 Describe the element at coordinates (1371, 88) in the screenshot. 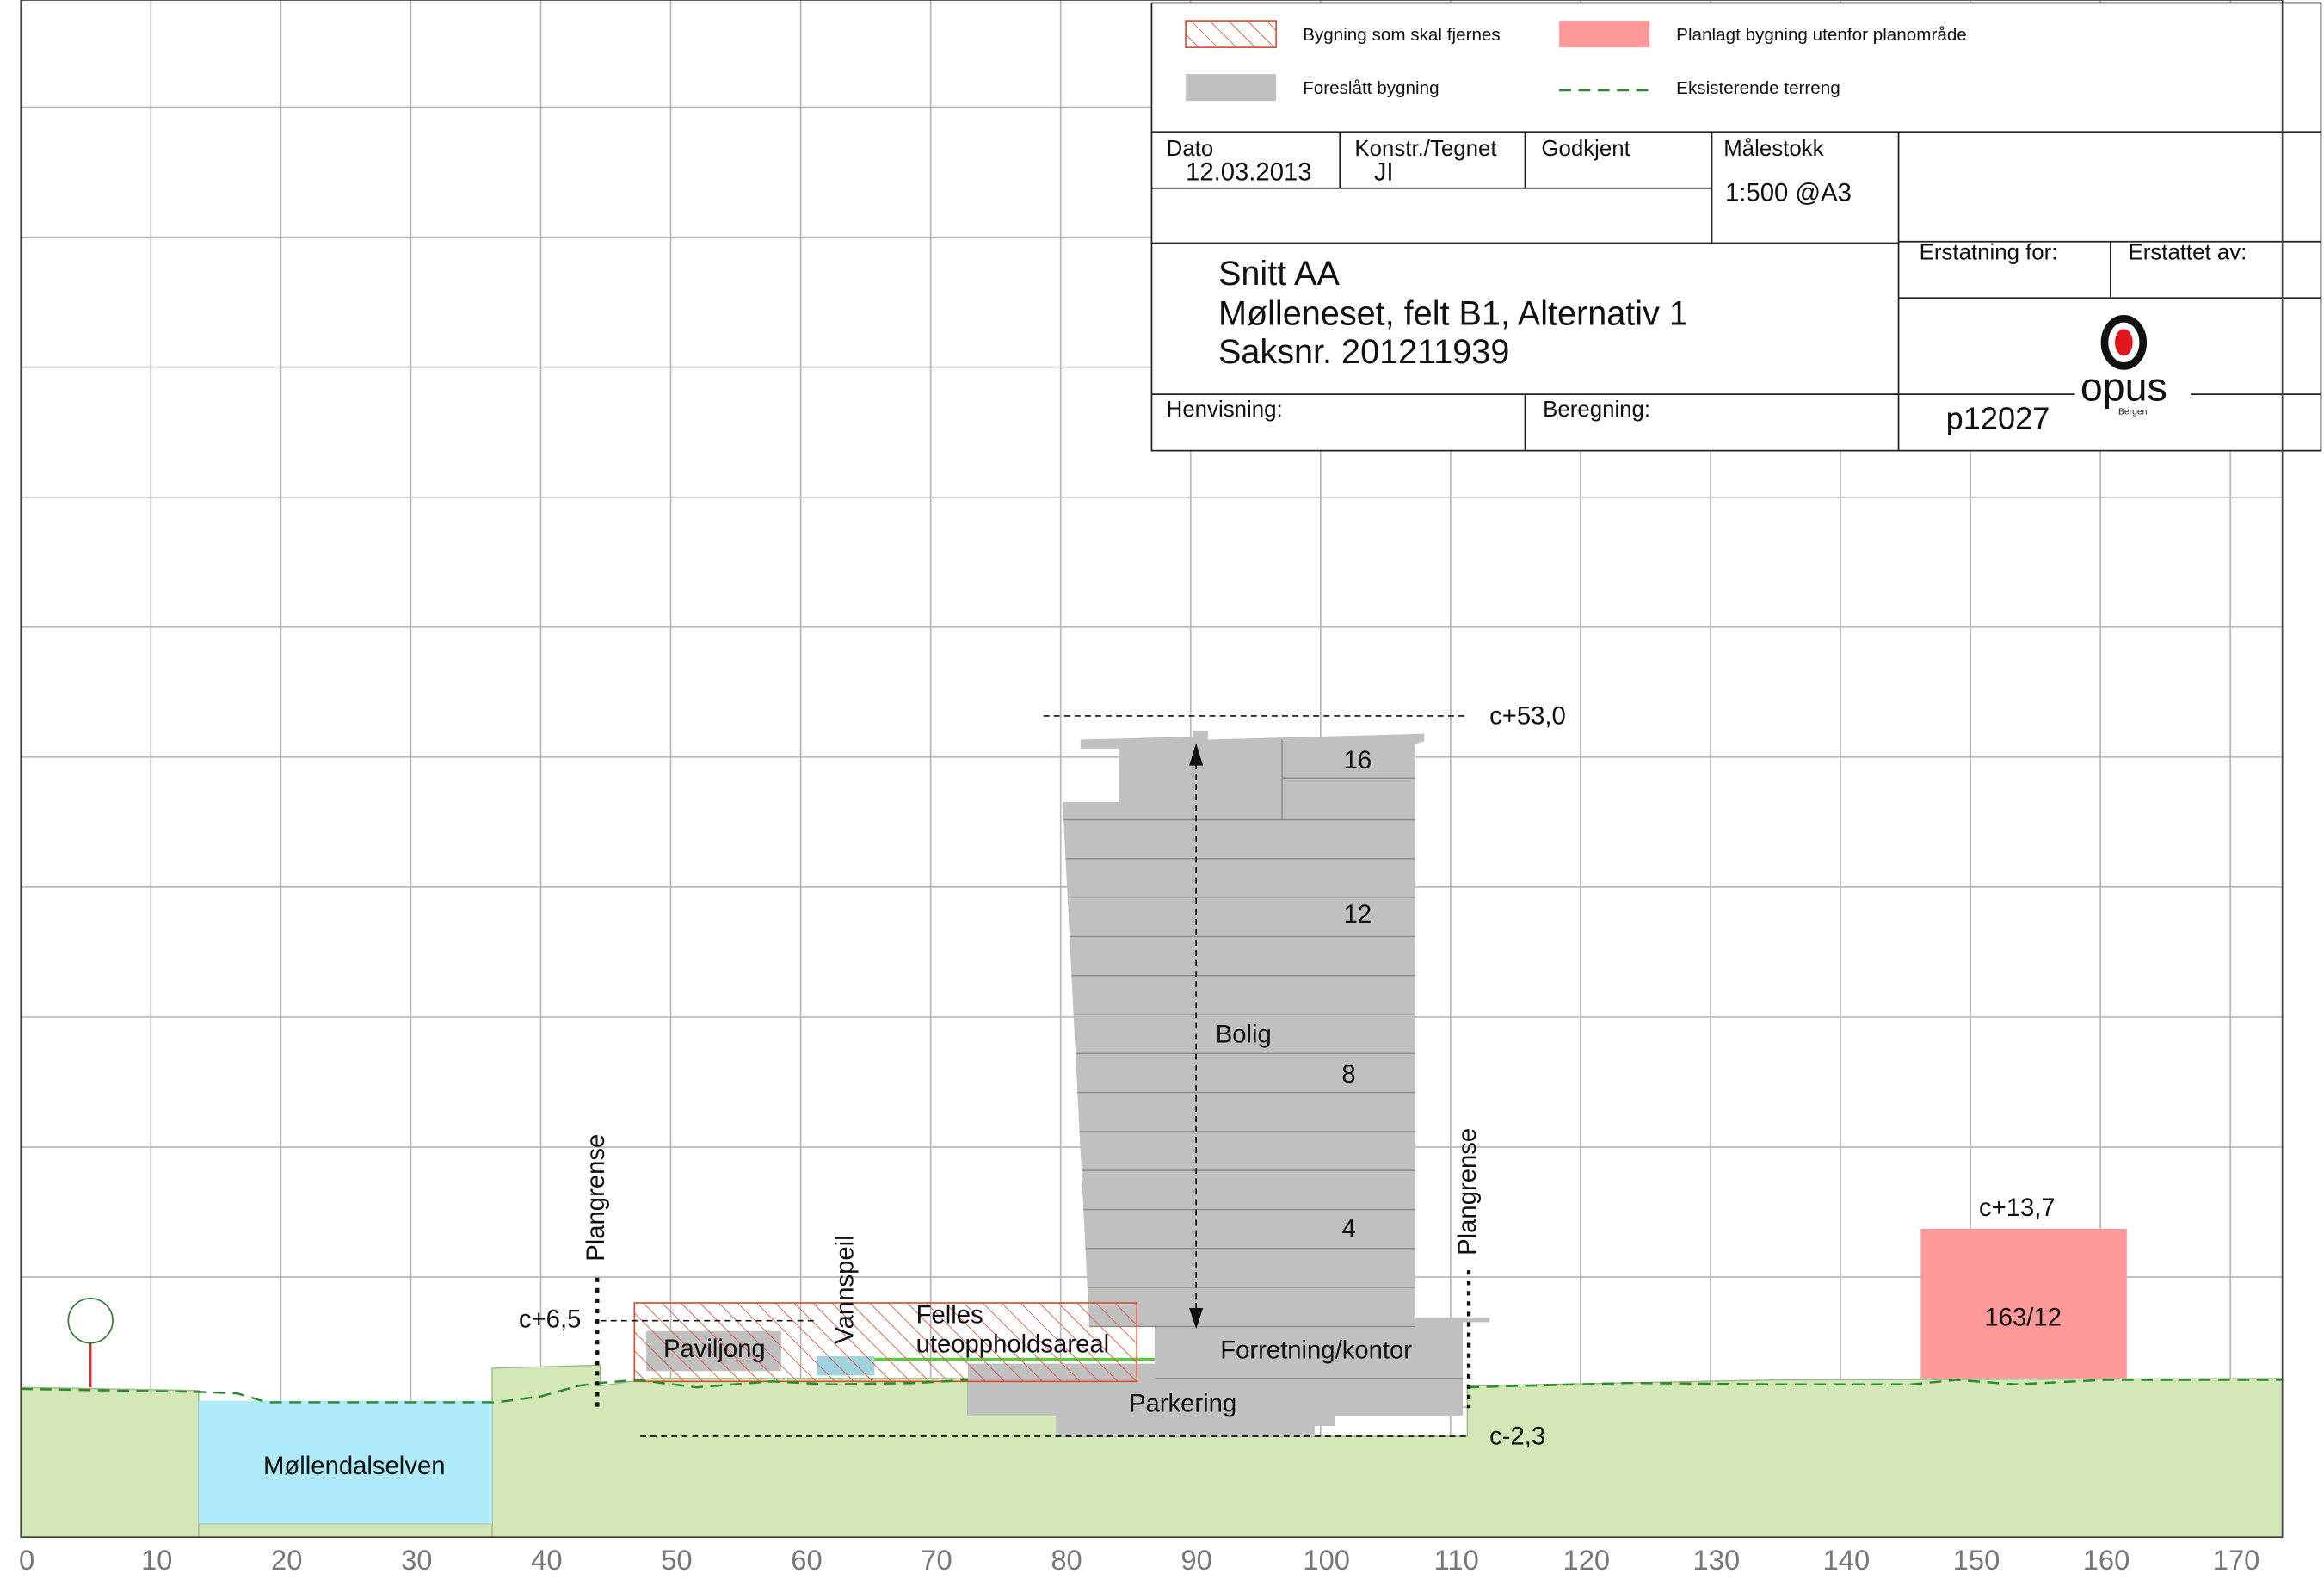

I see `legend-label: Foreslått bygning` at that location.